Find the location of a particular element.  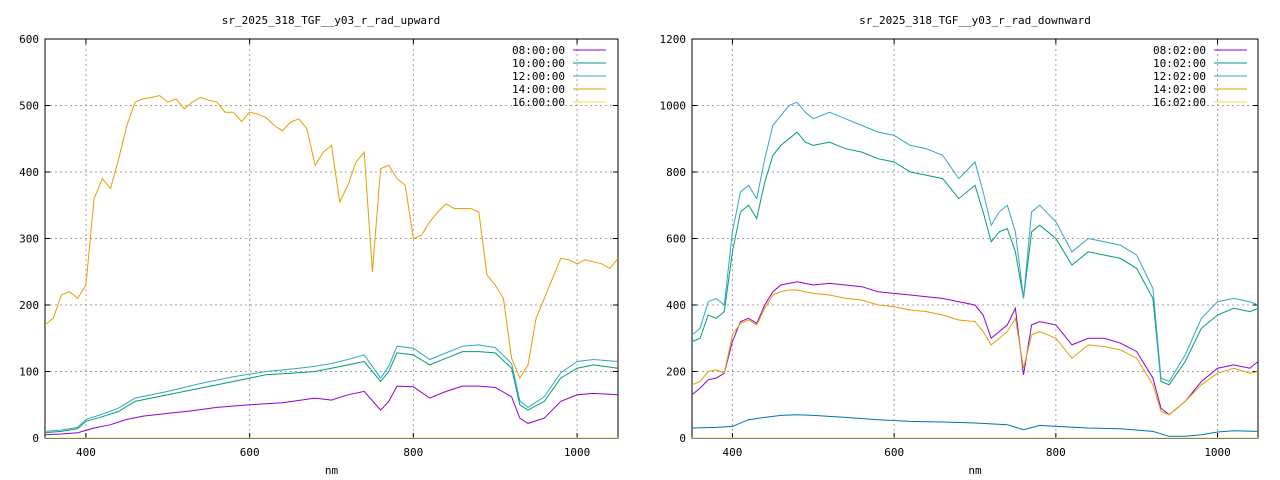

legend-entry-label: 08:02:00 is located at coordinates (1179, 50).